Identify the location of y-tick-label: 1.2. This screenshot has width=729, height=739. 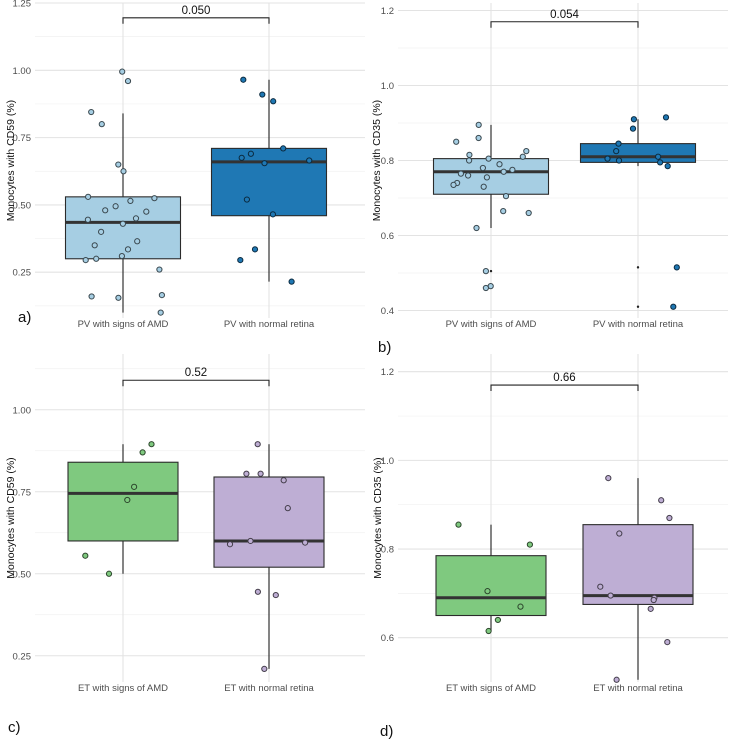
(387, 11).